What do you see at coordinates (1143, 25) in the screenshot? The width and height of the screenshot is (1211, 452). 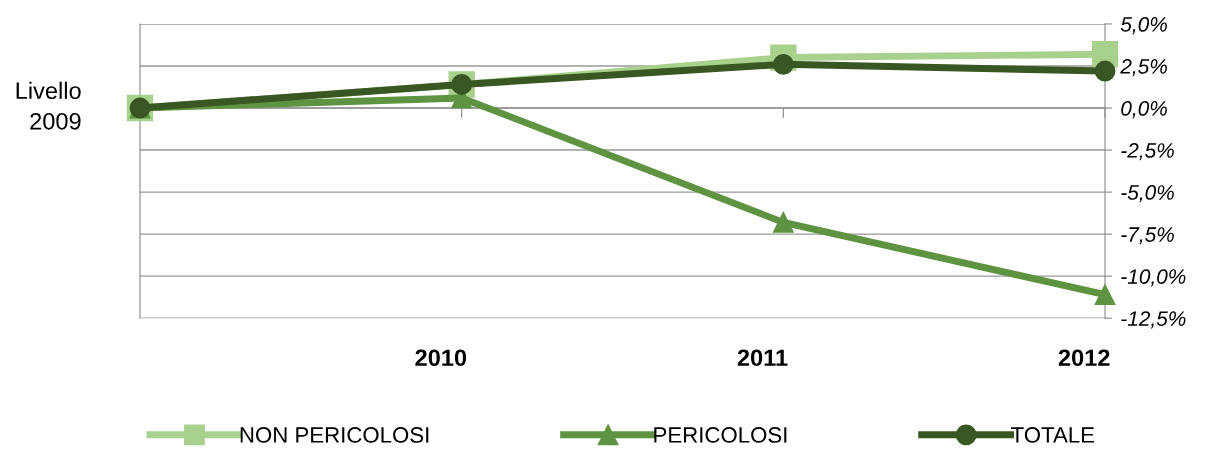 I see `y-tick-label: 5,0%` at bounding box center [1143, 25].